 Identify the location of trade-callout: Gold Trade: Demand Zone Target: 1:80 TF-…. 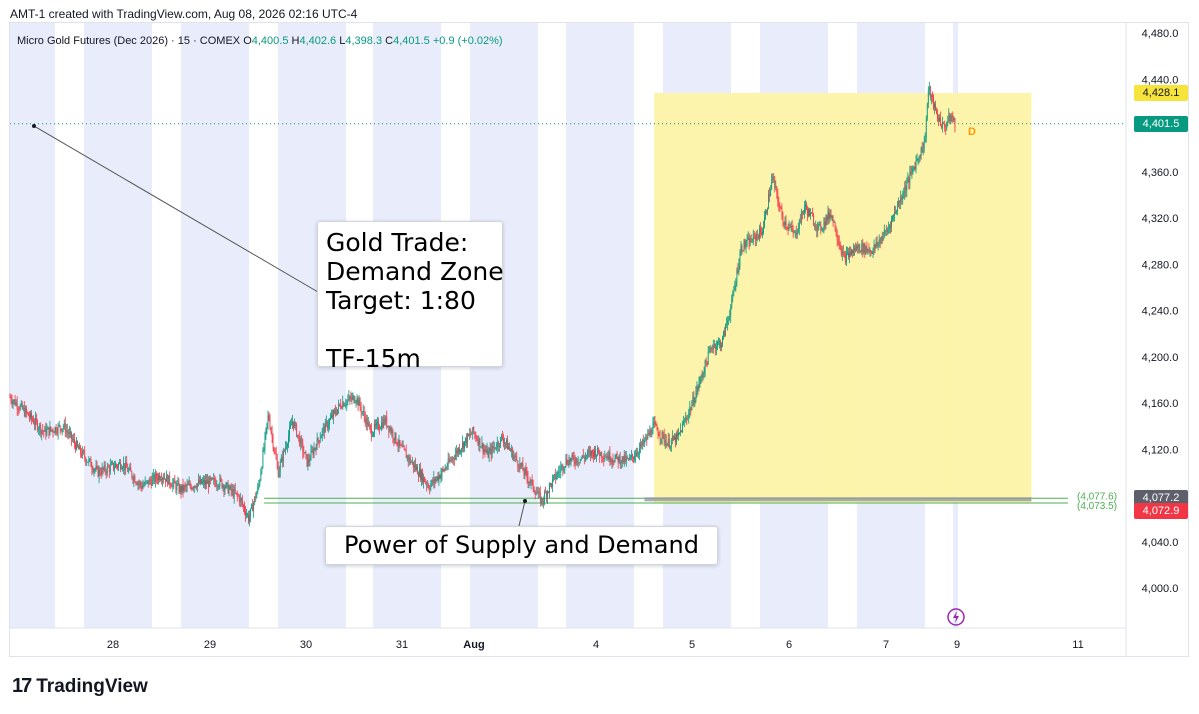
(410, 297).